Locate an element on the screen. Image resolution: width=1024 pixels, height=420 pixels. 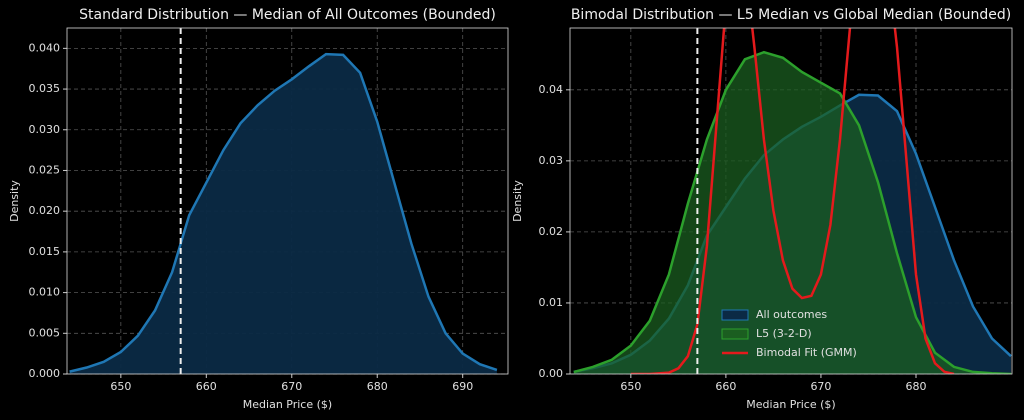
y-tick-label: 0.000 is located at coordinates (45, 373).